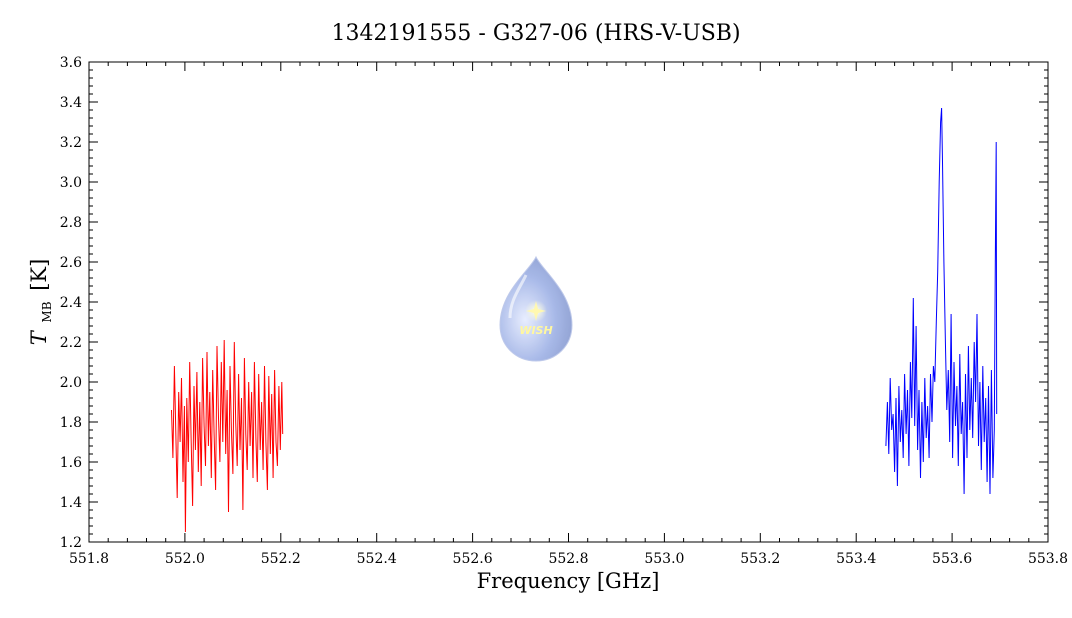 The width and height of the screenshot is (1072, 618). What do you see at coordinates (71, 463) in the screenshot?
I see `y-tick-label: 1.6` at bounding box center [71, 463].